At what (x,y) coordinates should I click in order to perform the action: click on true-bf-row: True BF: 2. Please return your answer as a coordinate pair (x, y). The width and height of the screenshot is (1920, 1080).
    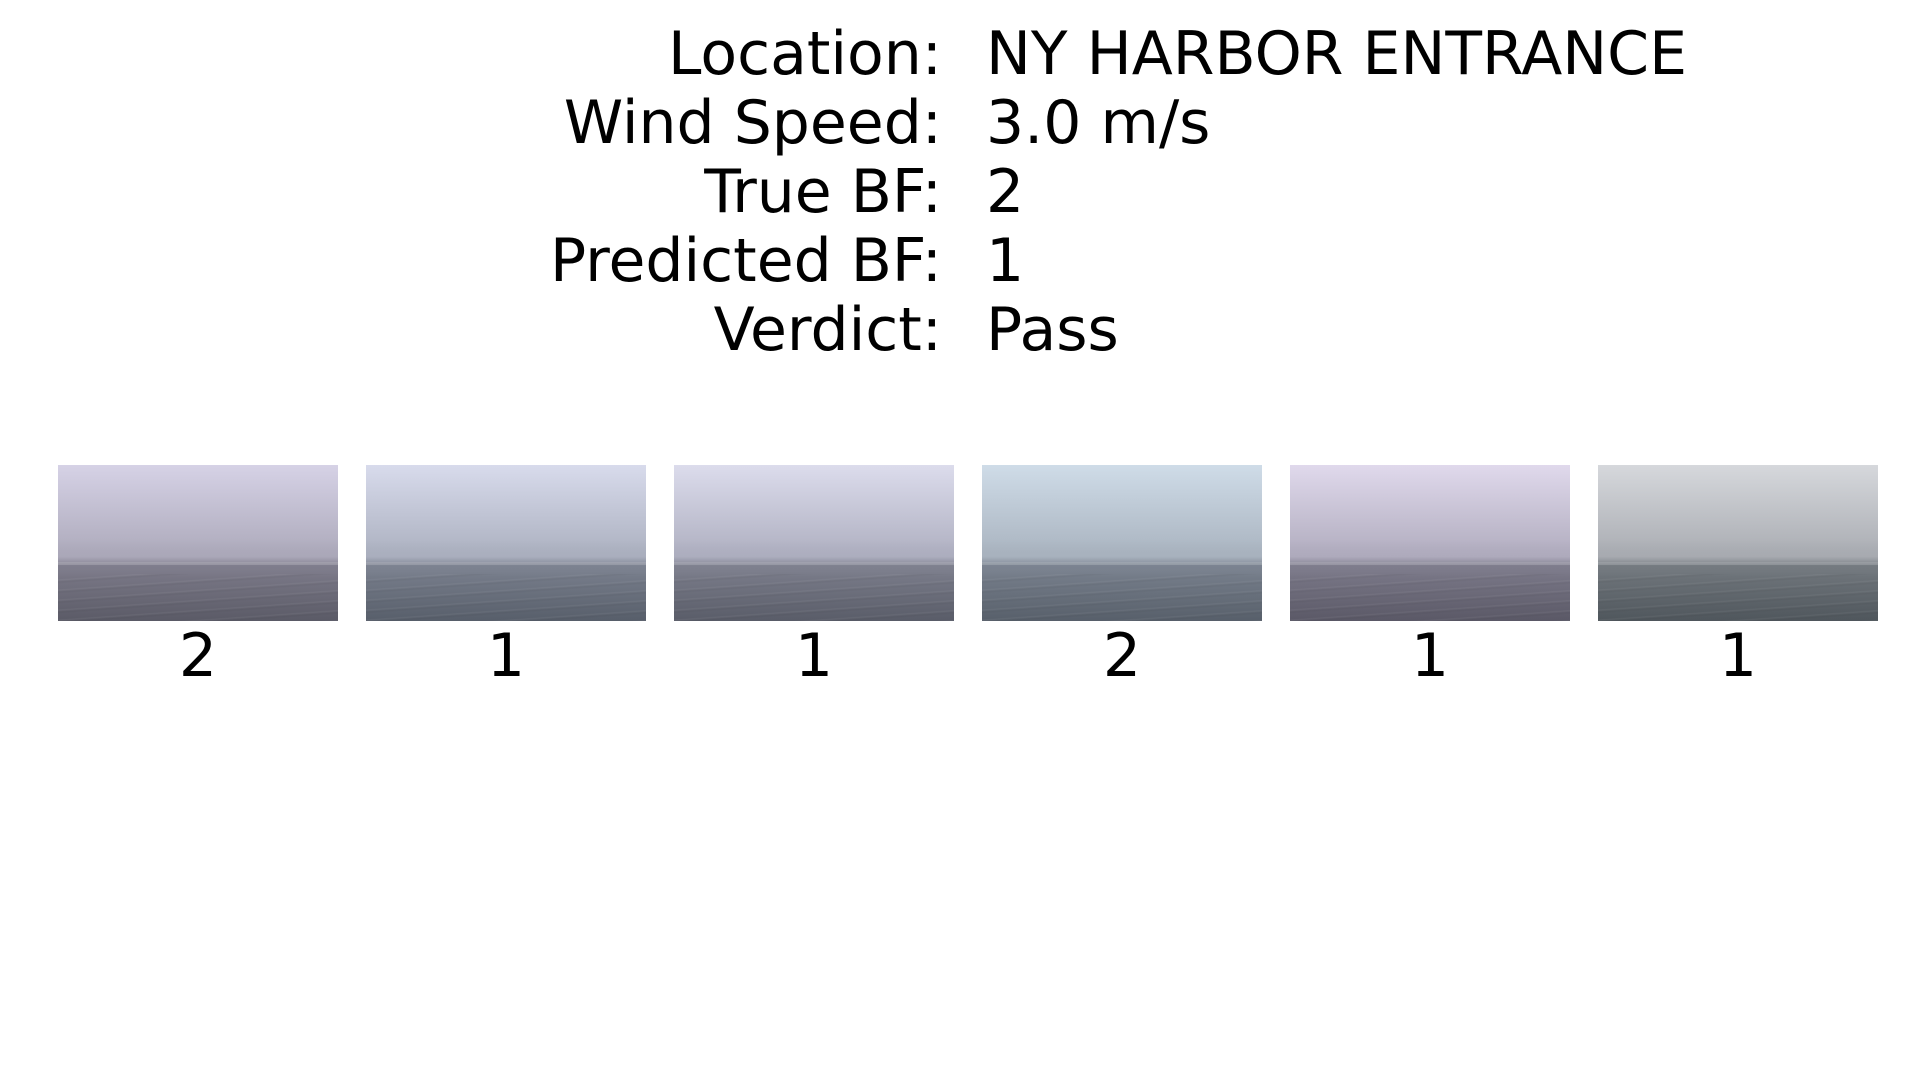
    Looking at the image, I should click on (960, 192).